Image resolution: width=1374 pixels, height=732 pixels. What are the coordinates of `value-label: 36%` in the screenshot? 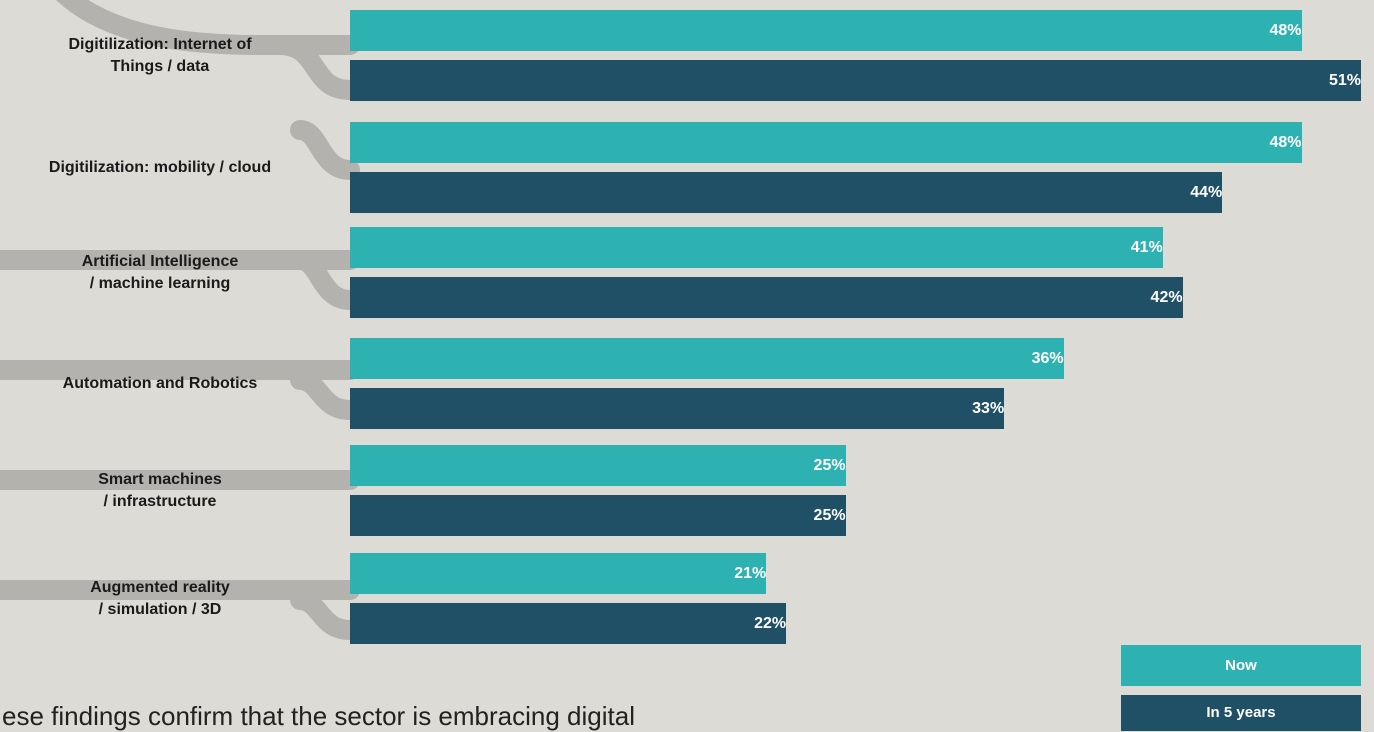 It's located at (1047, 358).